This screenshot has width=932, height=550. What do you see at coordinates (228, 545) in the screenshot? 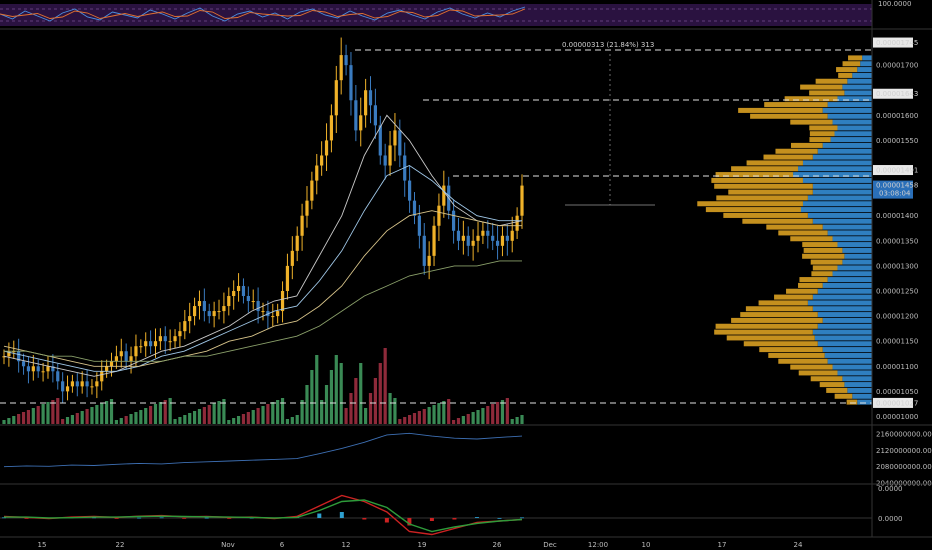
I see `time-axis-label: Nov` at bounding box center [228, 545].